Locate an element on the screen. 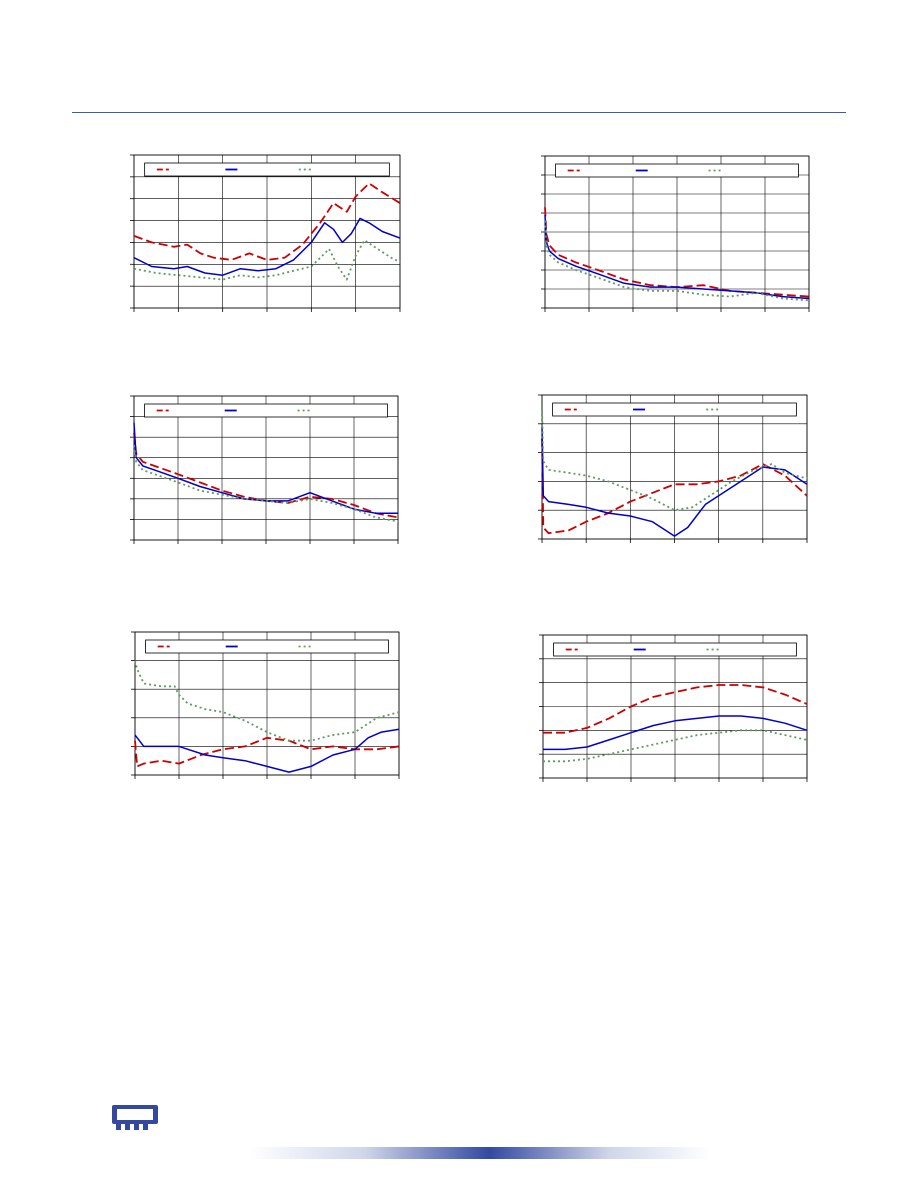 The image size is (918, 1188). memory-module-icon is located at coordinates (135, 1118).